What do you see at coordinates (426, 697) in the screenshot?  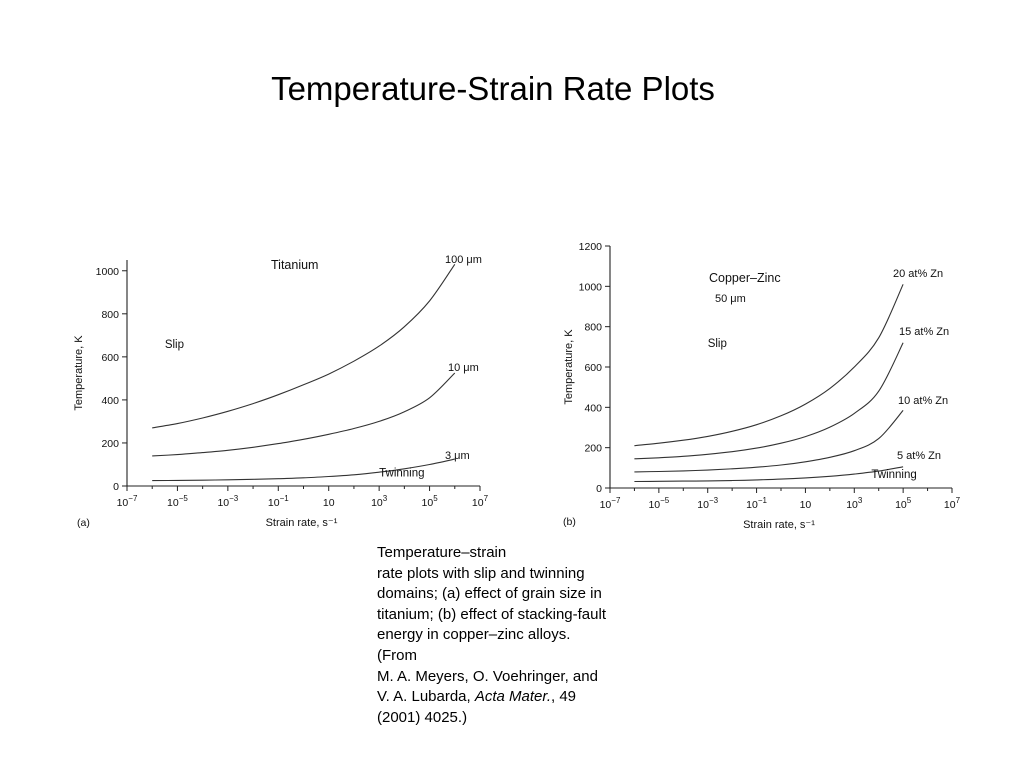 I see `caption-authors: V. A. Lubarda,` at bounding box center [426, 697].